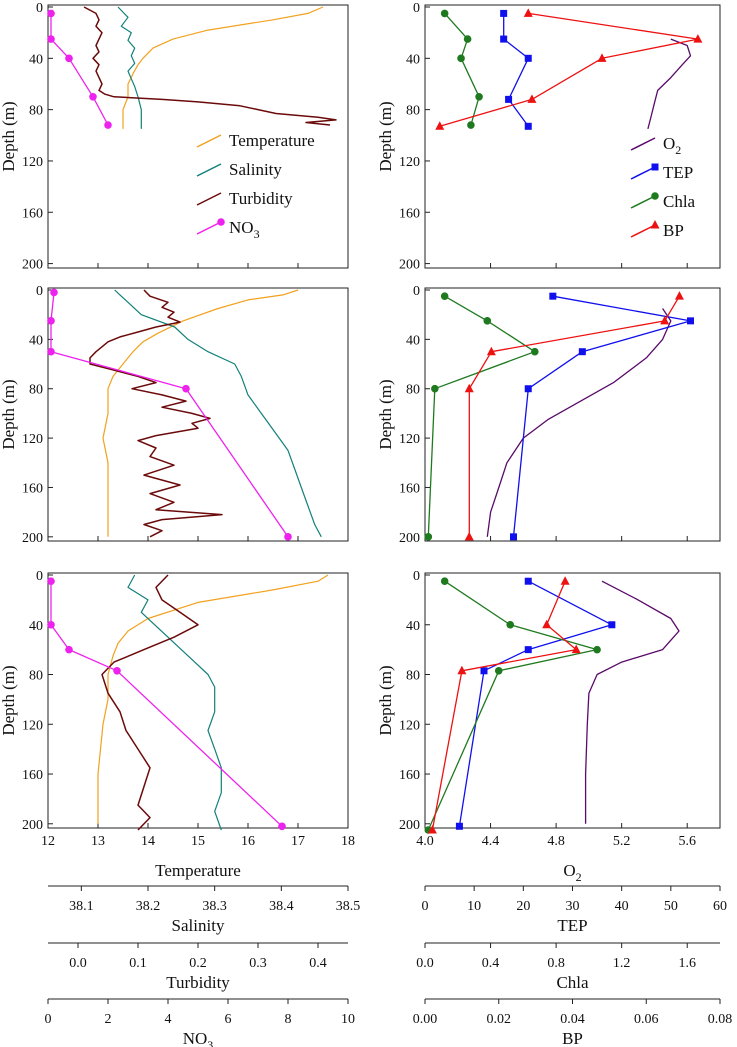 The width and height of the screenshot is (737, 1047). I want to click on axis-tick-label: 0.04, so click(572, 1019).